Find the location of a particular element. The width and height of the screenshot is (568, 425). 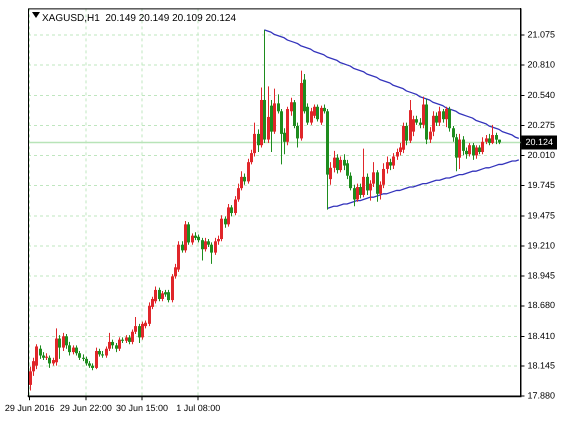

text: XAGUSD,H1 20.149 20.149 20.109 20.124 is located at coordinates (139, 18).